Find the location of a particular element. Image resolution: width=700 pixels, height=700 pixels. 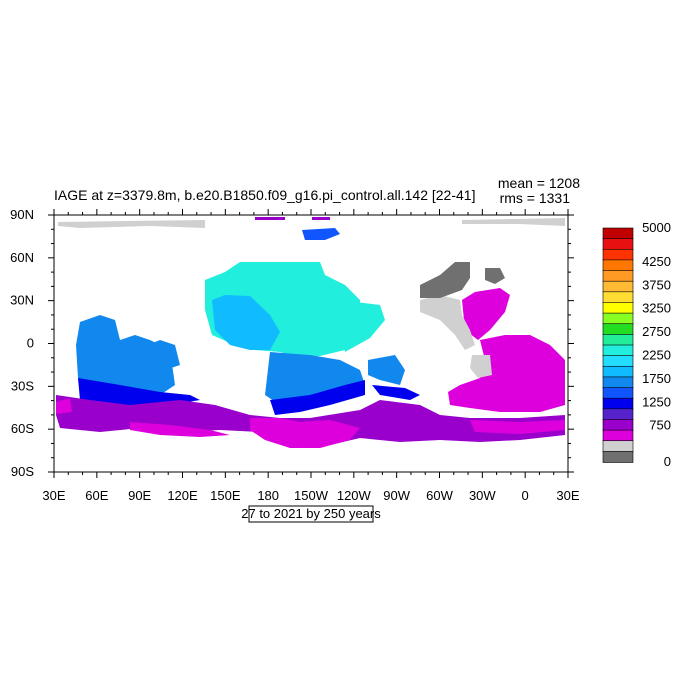

pacific-mid-field is located at coordinates (246, 322).